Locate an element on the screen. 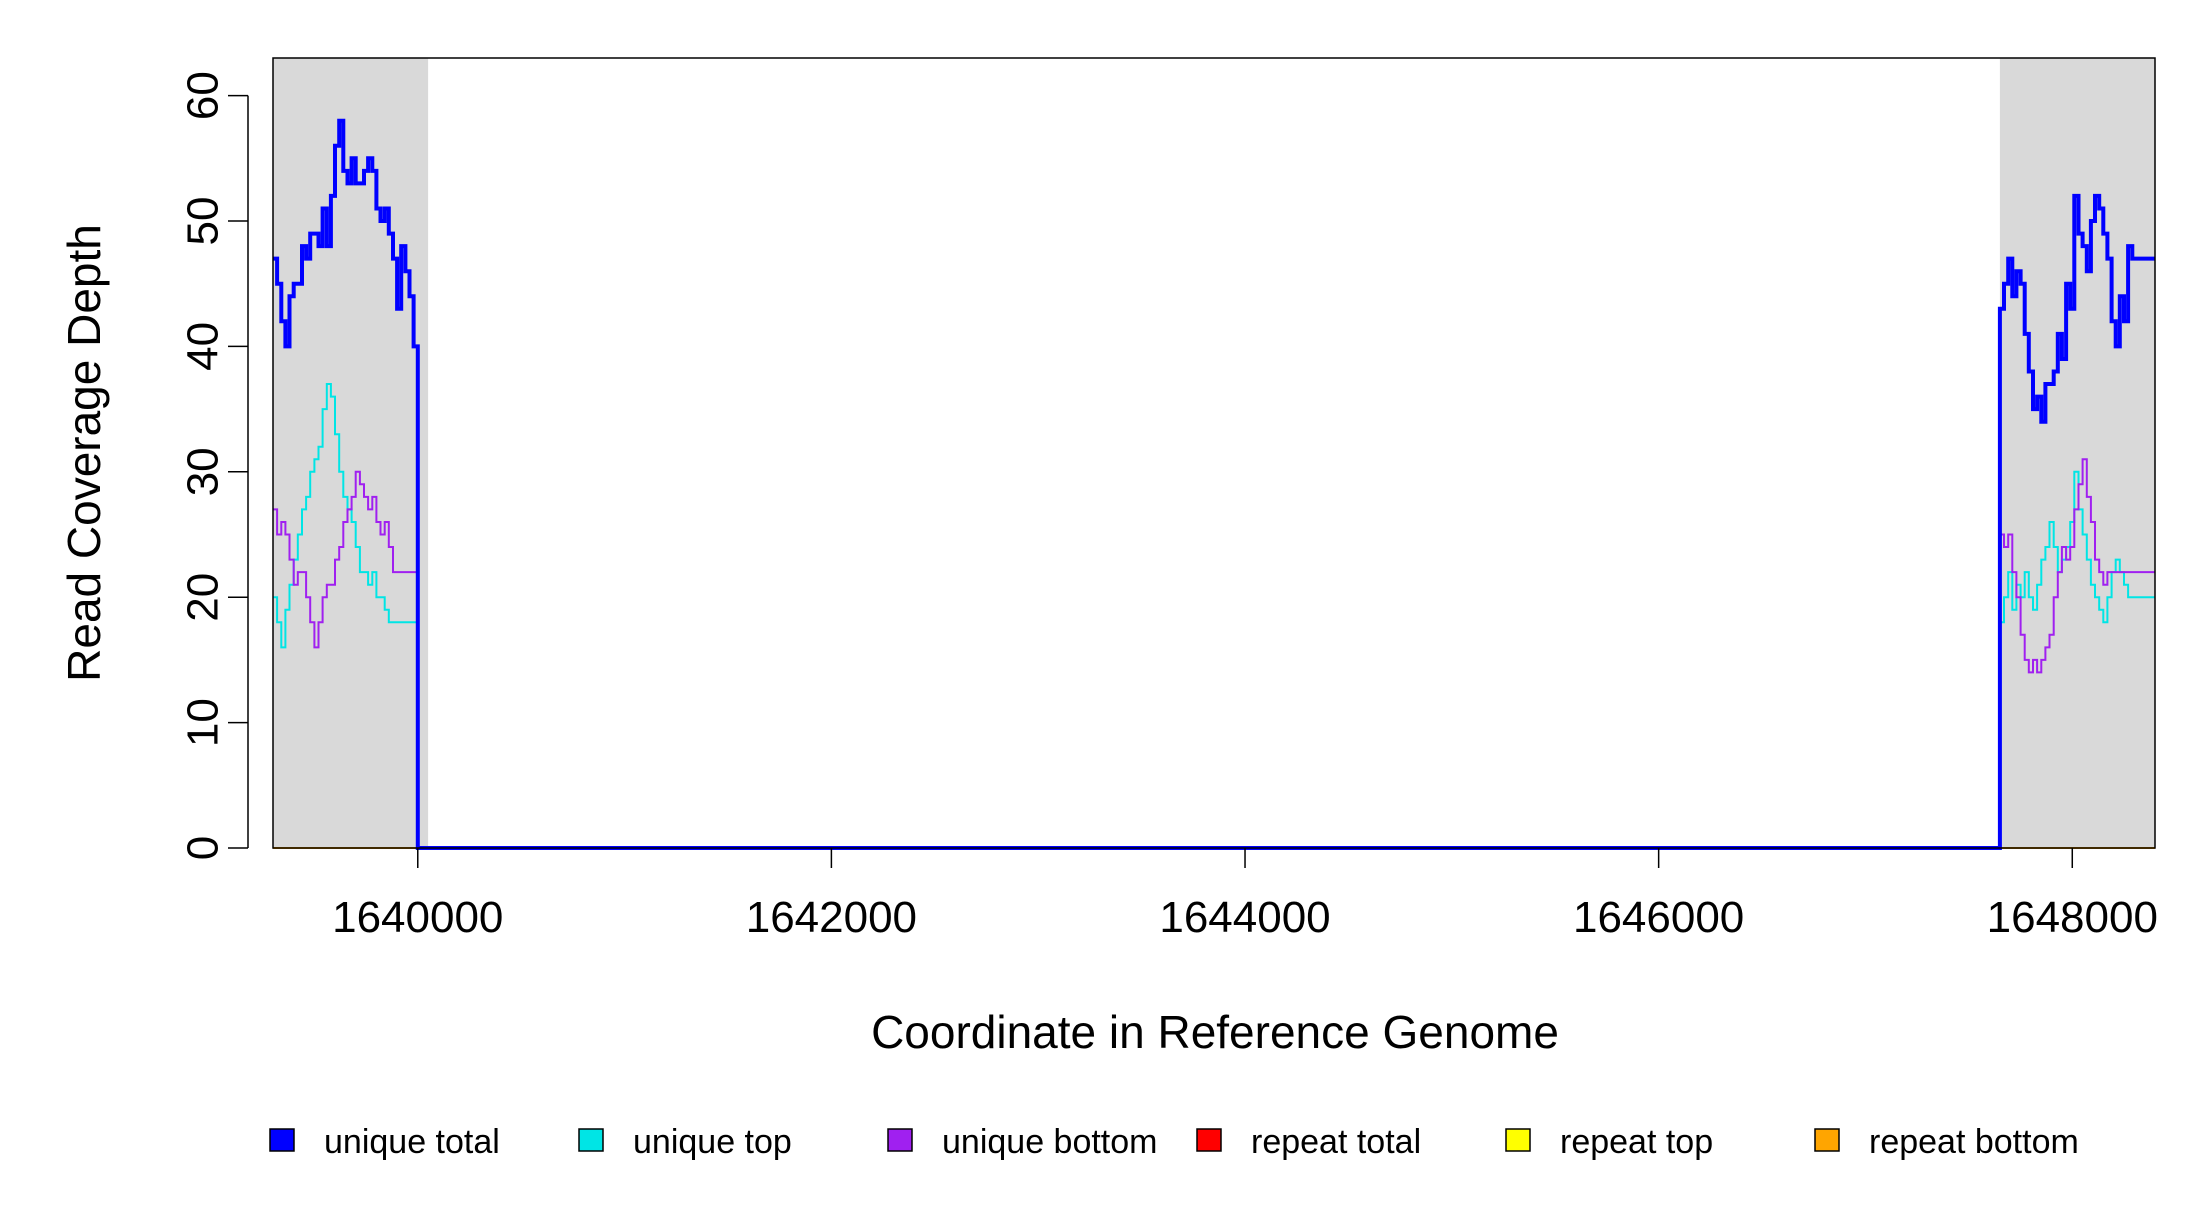 This screenshot has width=2200, height=1205. legend-label-repeat-total: repeat total is located at coordinates (1336, 1142).